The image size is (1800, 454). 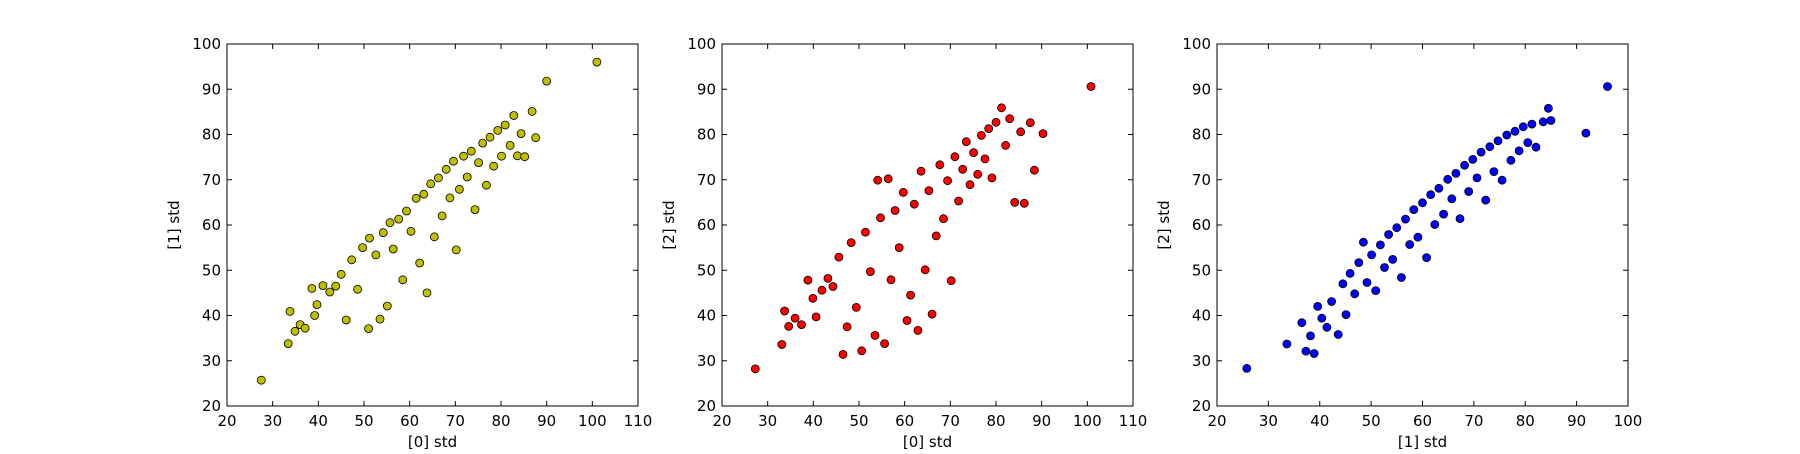 I want to click on x-tick-label: 100, so click(x=592, y=421).